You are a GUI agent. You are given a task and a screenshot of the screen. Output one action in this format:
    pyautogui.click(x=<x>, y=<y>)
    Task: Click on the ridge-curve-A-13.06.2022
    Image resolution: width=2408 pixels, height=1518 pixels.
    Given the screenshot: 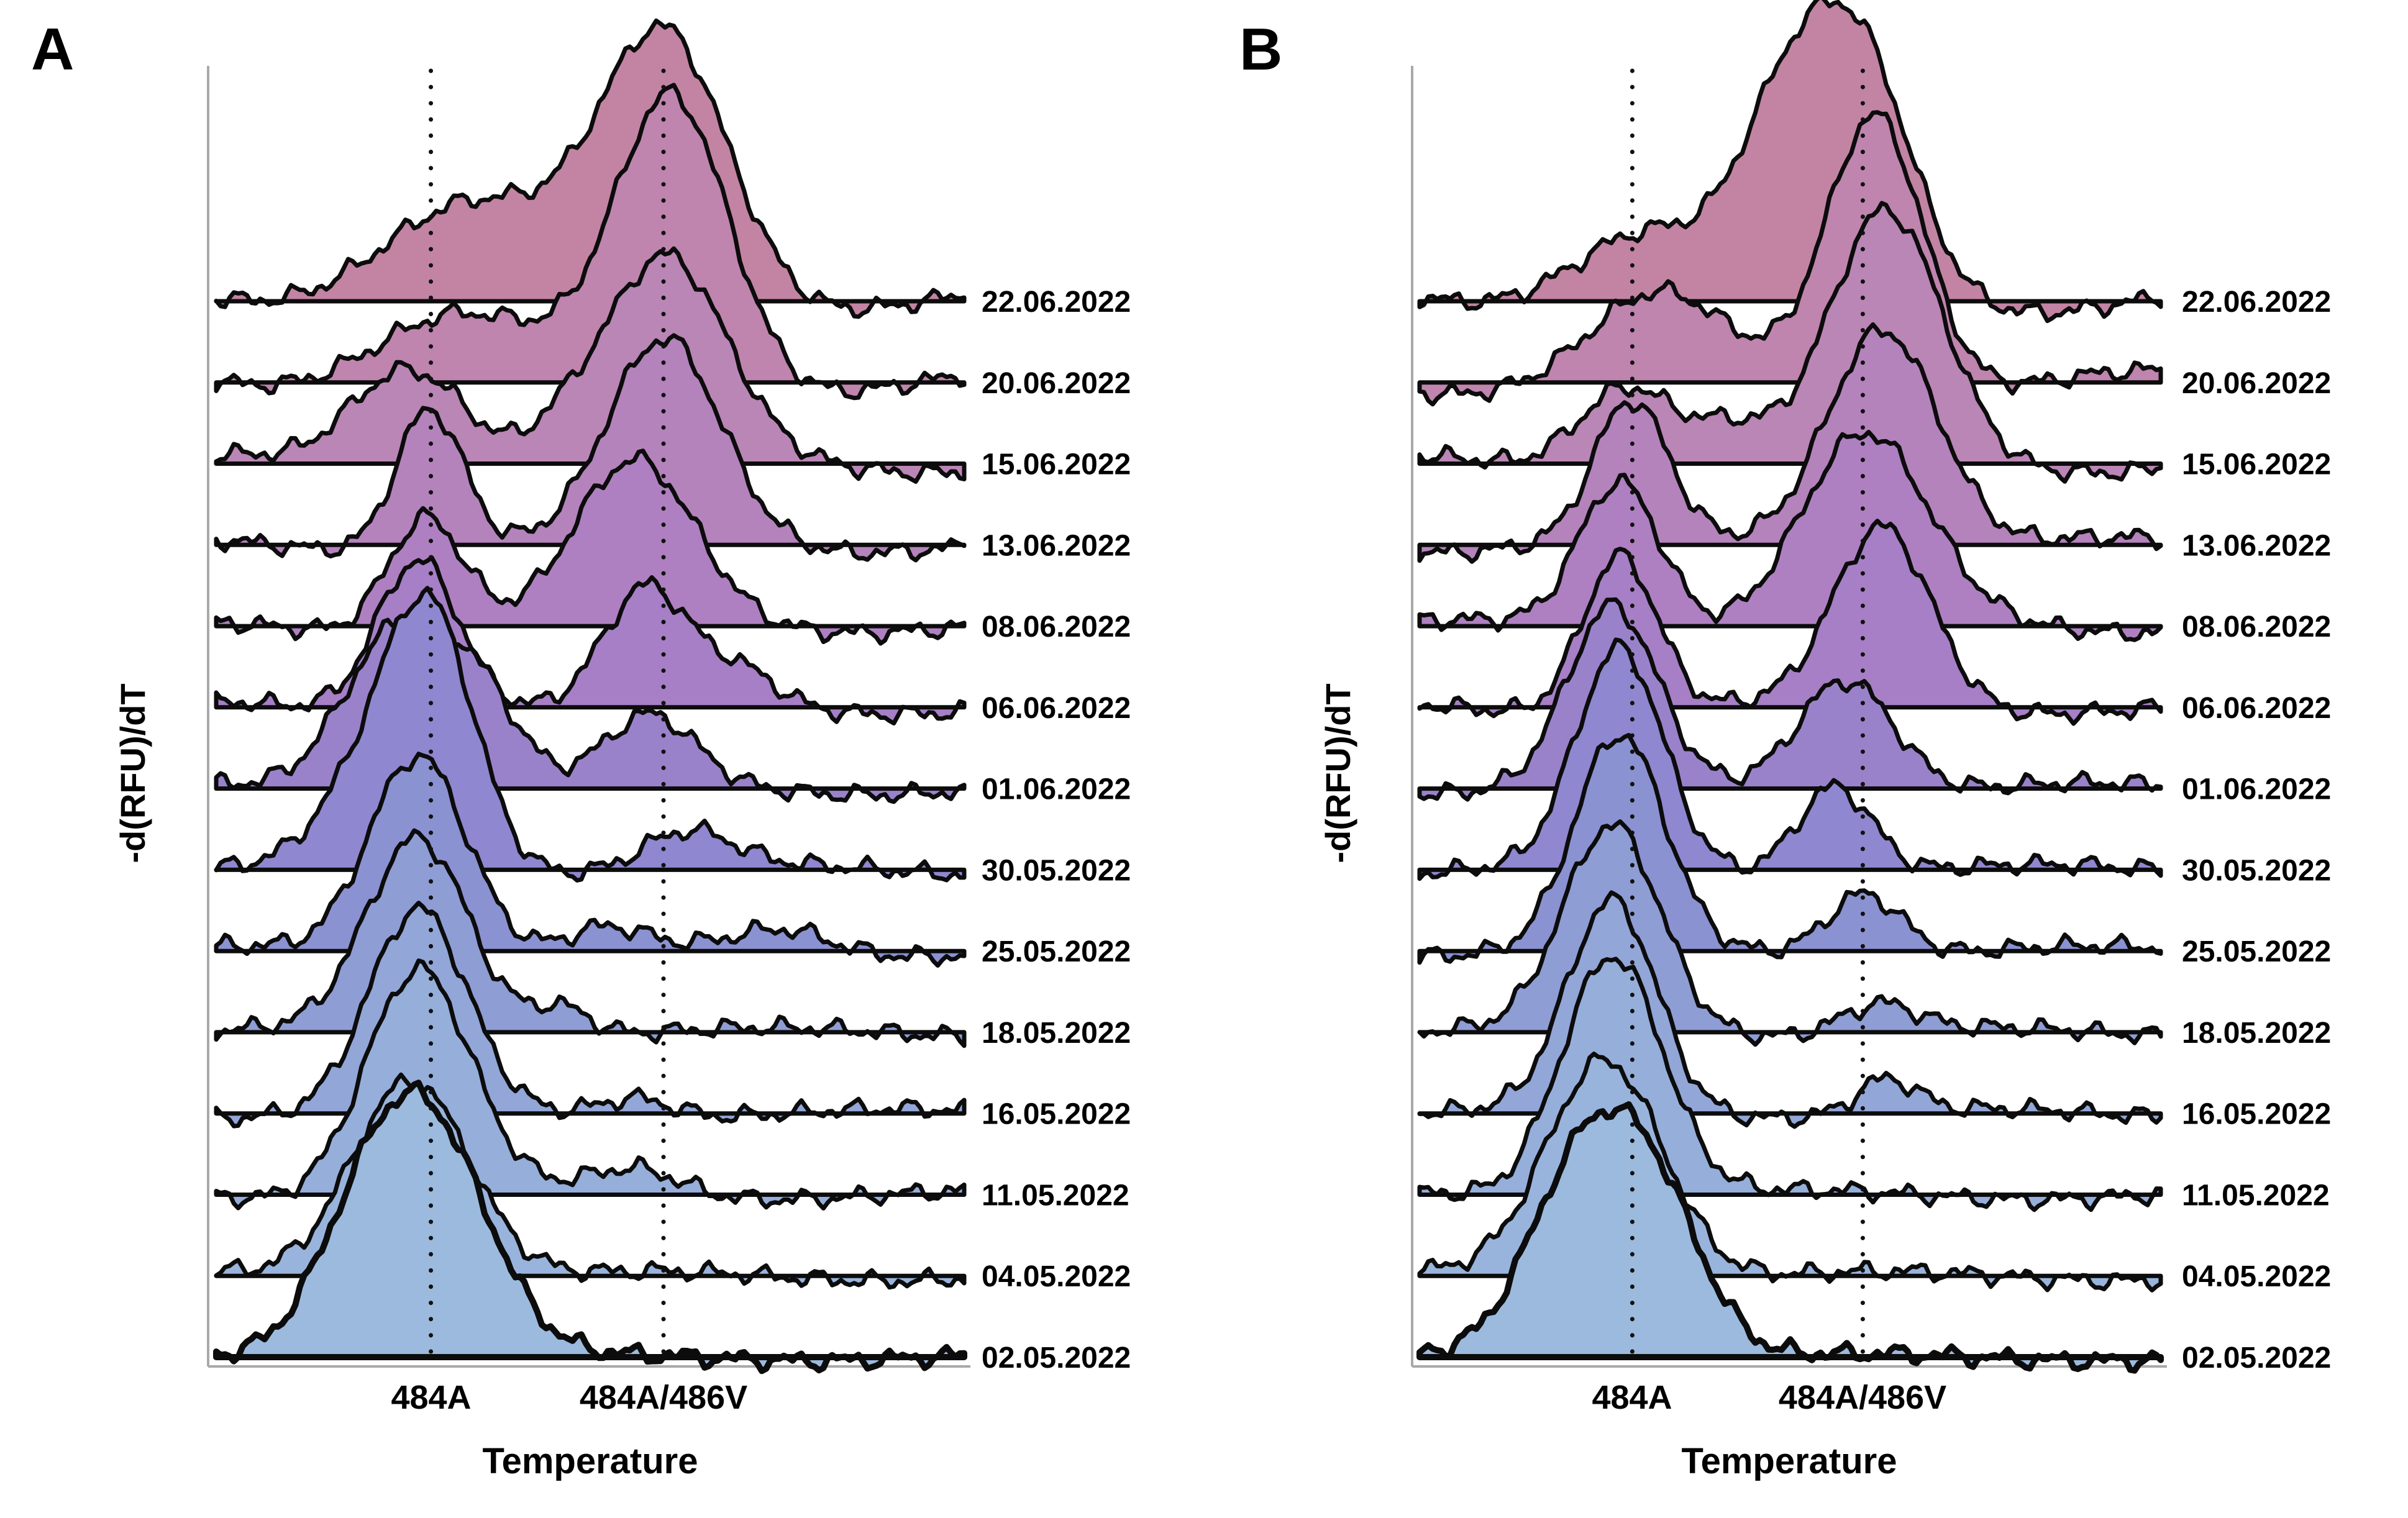 What is the action you would take?
    pyautogui.click(x=590, y=448)
    